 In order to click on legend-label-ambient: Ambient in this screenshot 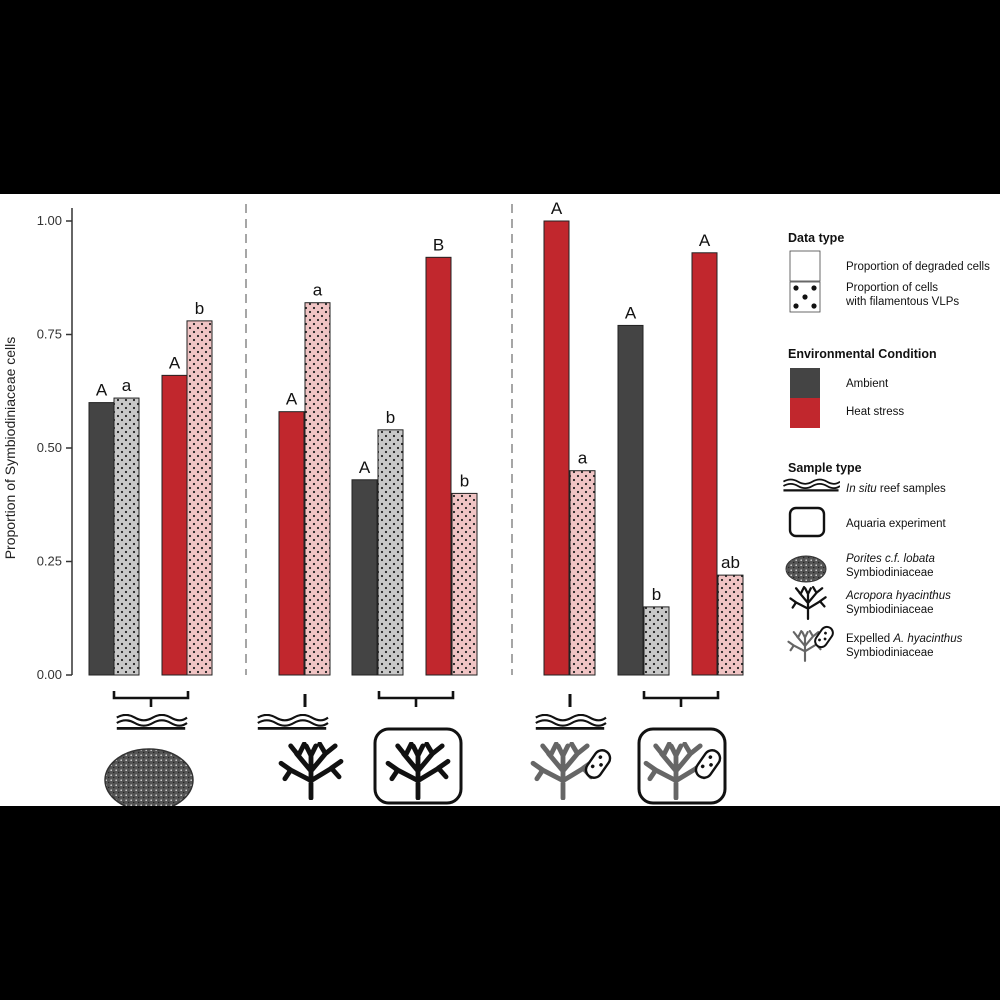, I will do `click(867, 384)`.